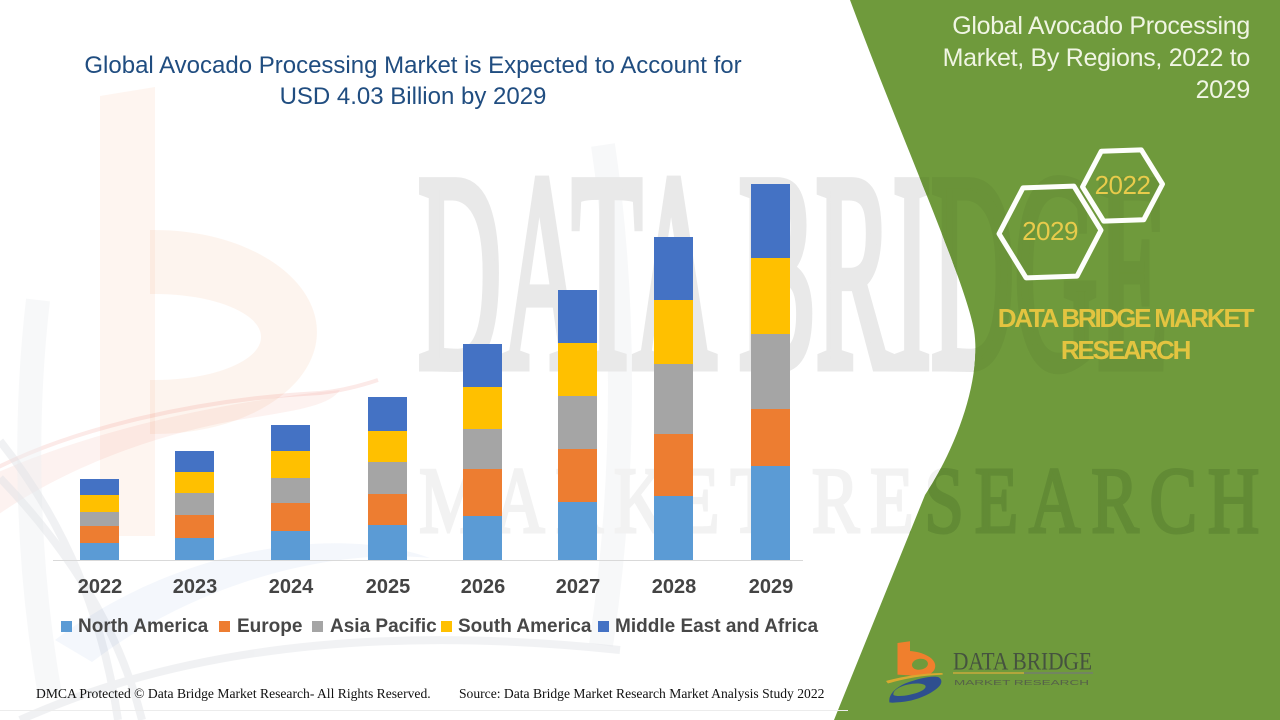 This screenshot has width=1280, height=720. I want to click on svg-text: MARKET RESEARCH, so click(1021, 682).